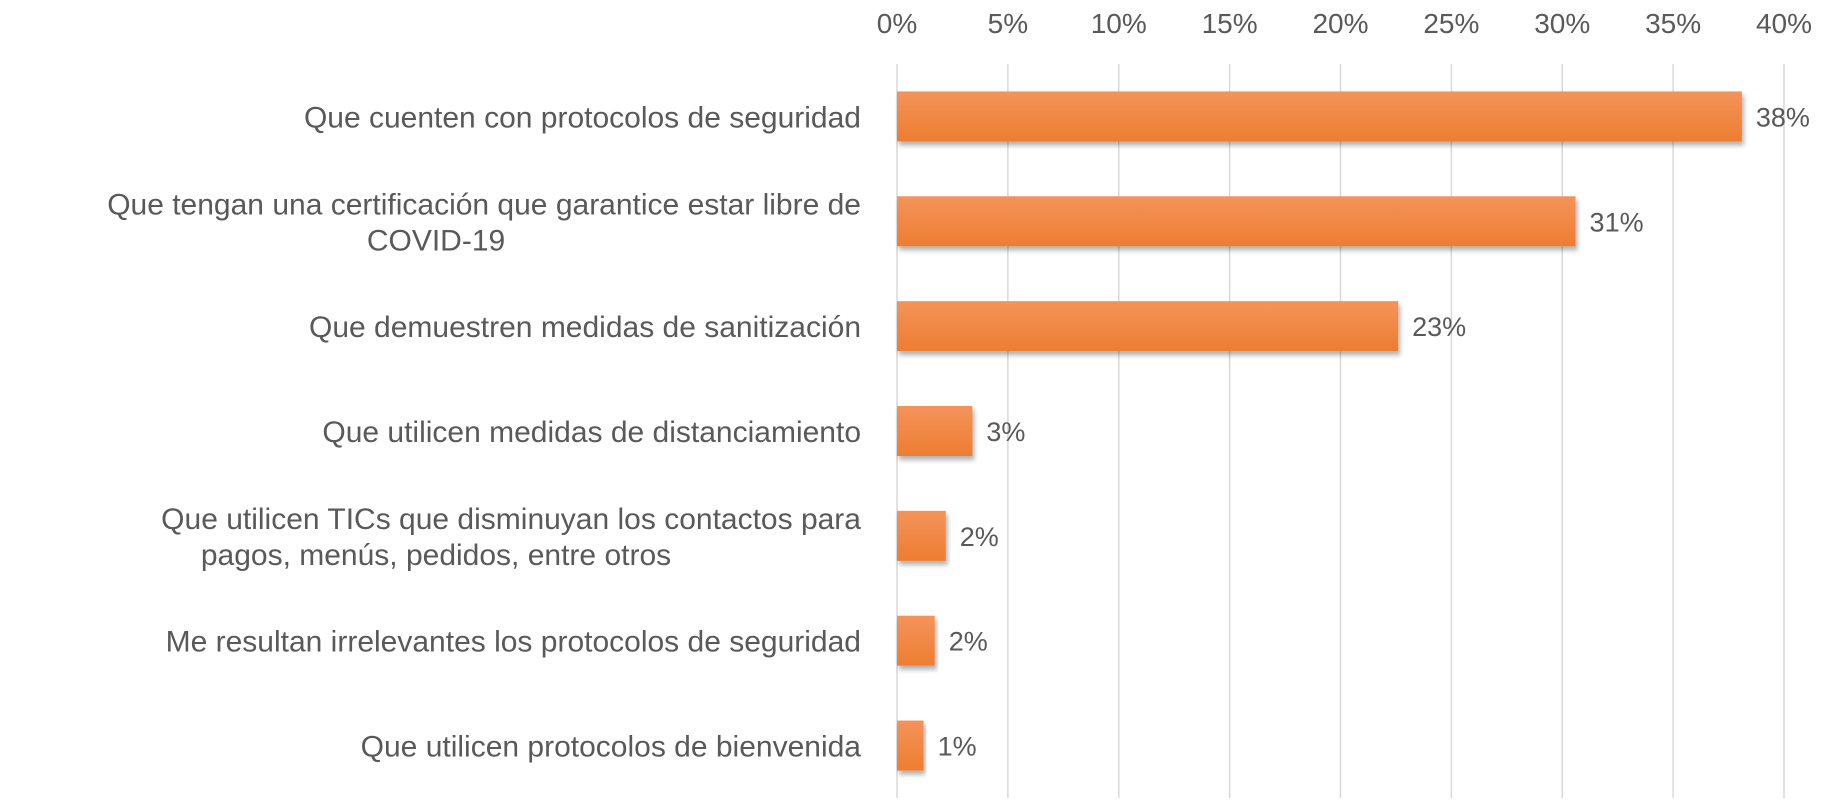 Image resolution: width=1822 pixels, height=803 pixels. I want to click on category-label: pagos, menús, pedidos, entre otros, so click(436, 555).